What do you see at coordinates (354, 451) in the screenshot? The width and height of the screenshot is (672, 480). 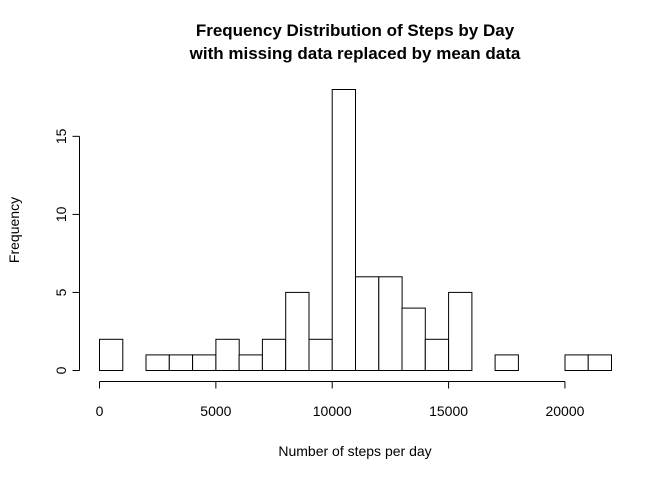 I see `x-axis-label: Number of steps per day` at bounding box center [354, 451].